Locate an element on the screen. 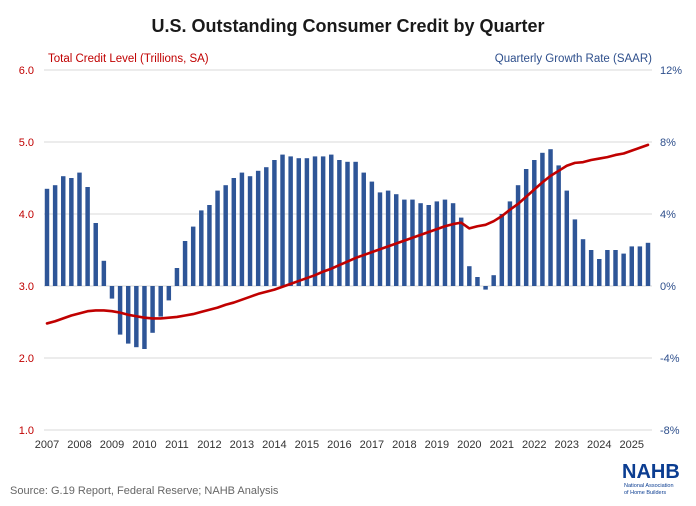  x-axis-tick-label: 2019 is located at coordinates (437, 445).